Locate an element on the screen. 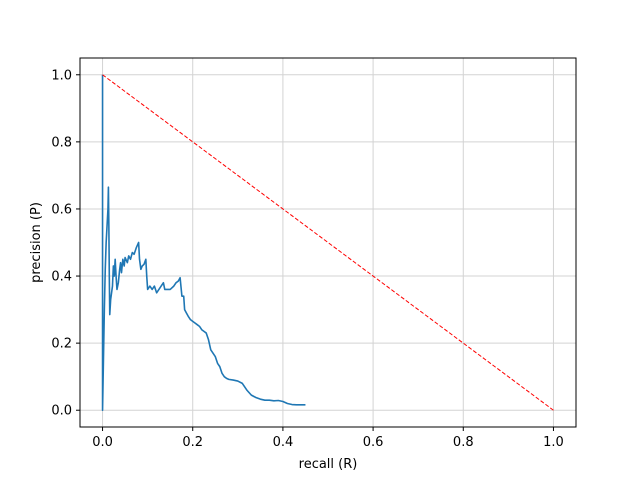 This screenshot has width=640, height=480. y-tick-label: 0.4 is located at coordinates (61, 277).